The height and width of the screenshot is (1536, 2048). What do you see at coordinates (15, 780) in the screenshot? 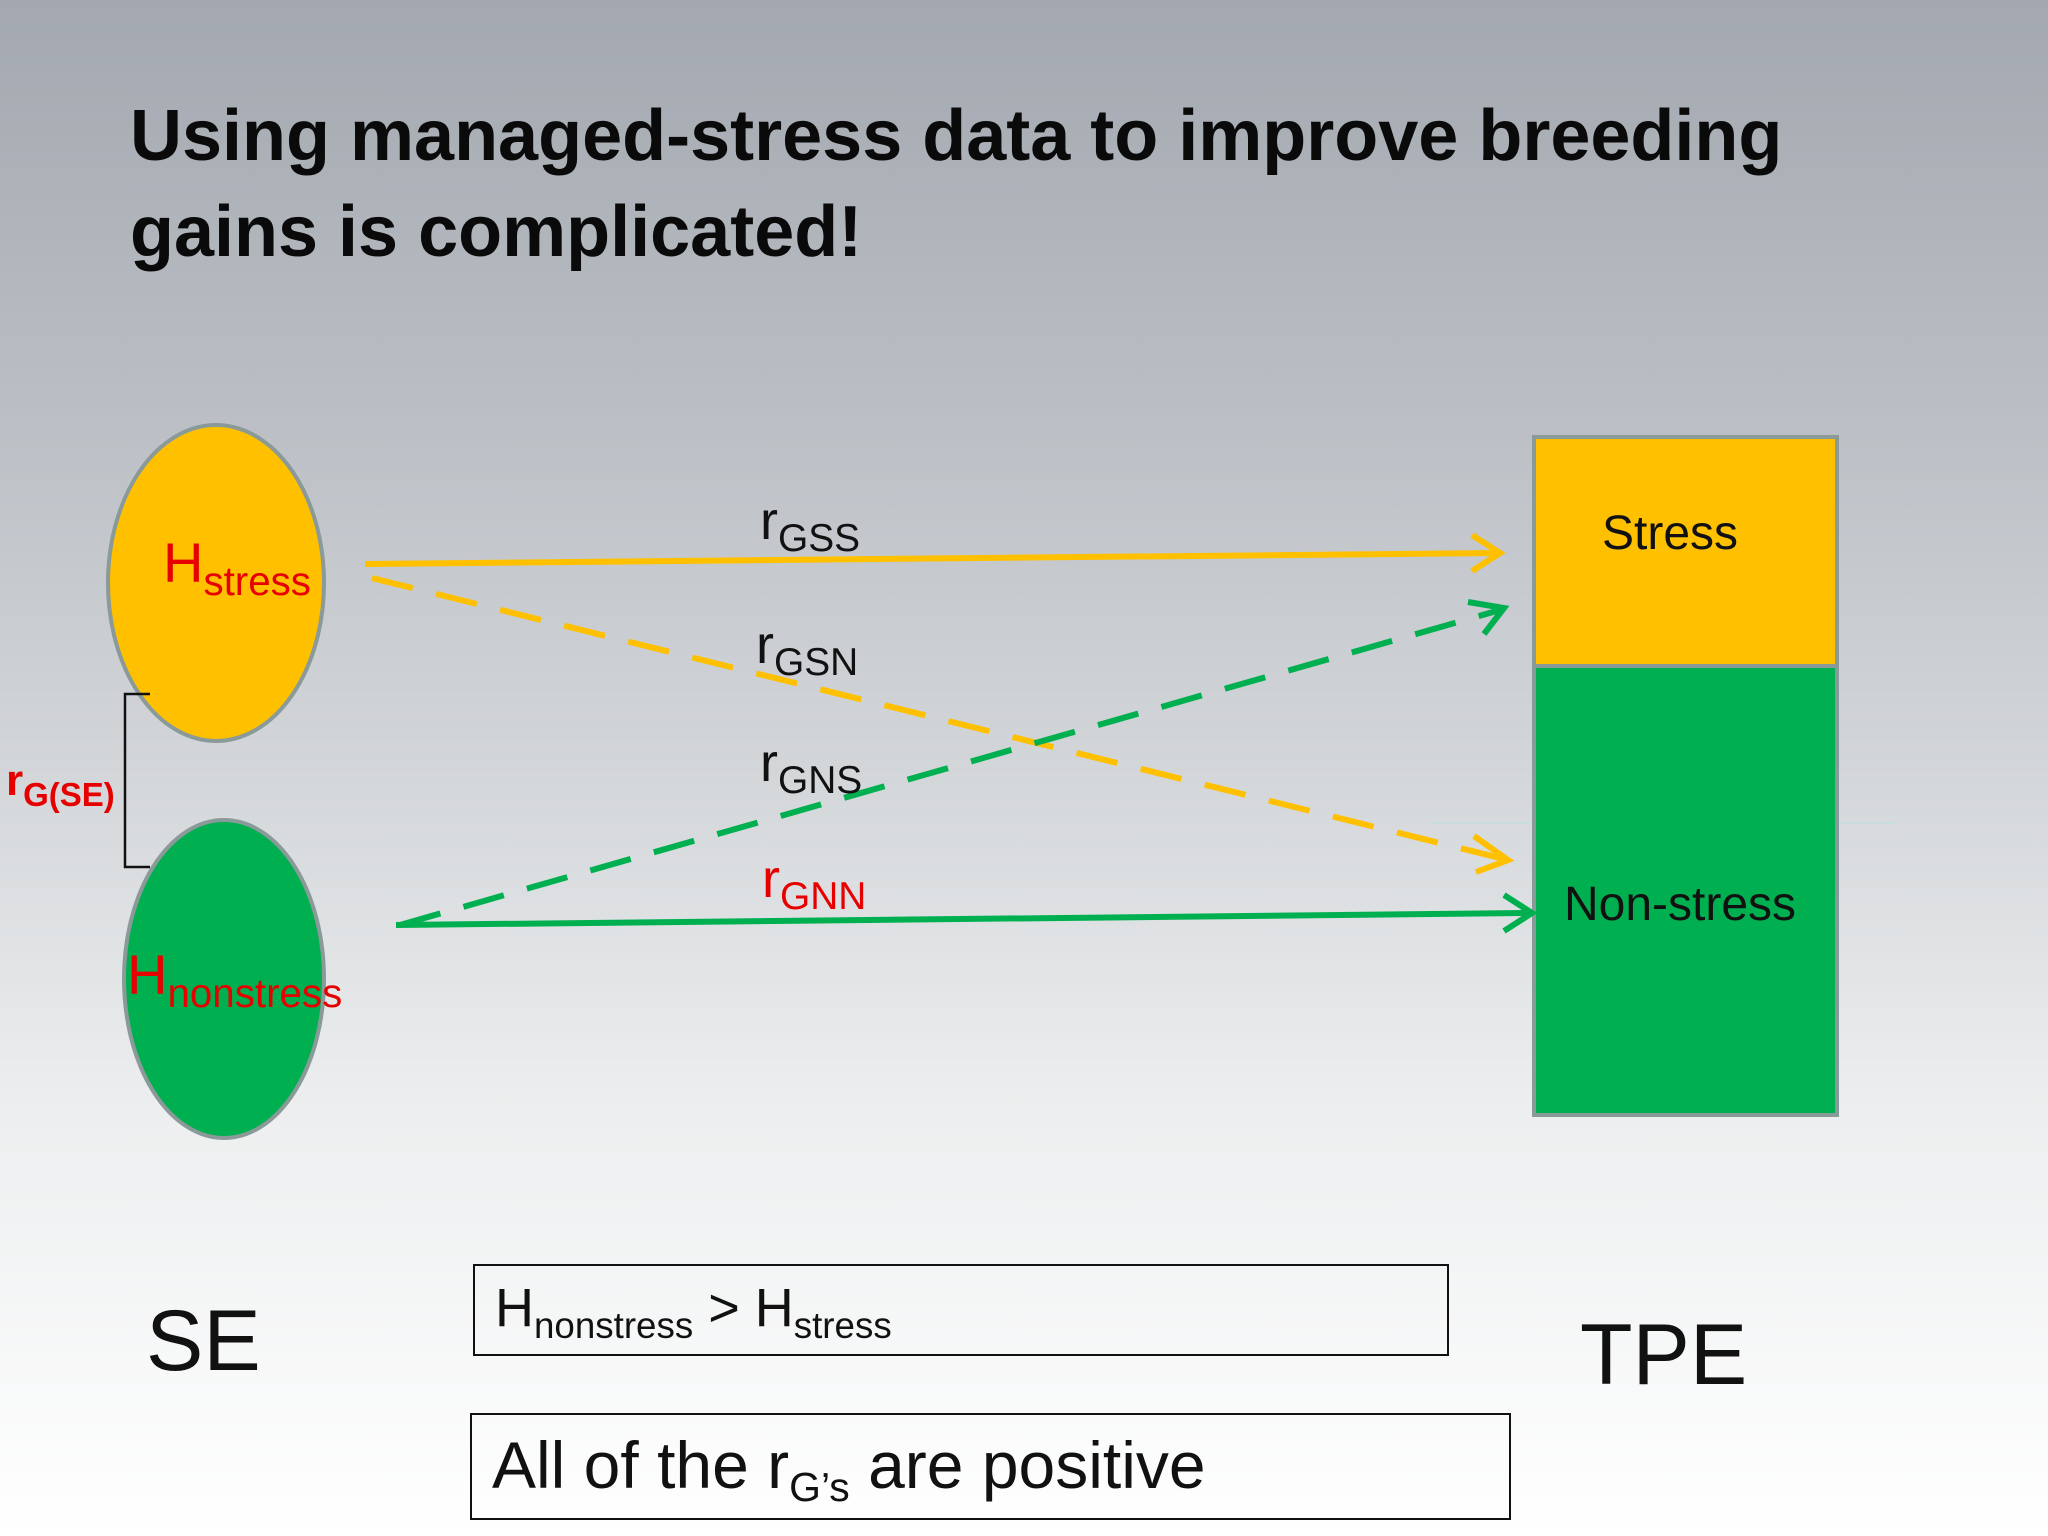
I see `rg-se-symbol: r` at bounding box center [15, 780].